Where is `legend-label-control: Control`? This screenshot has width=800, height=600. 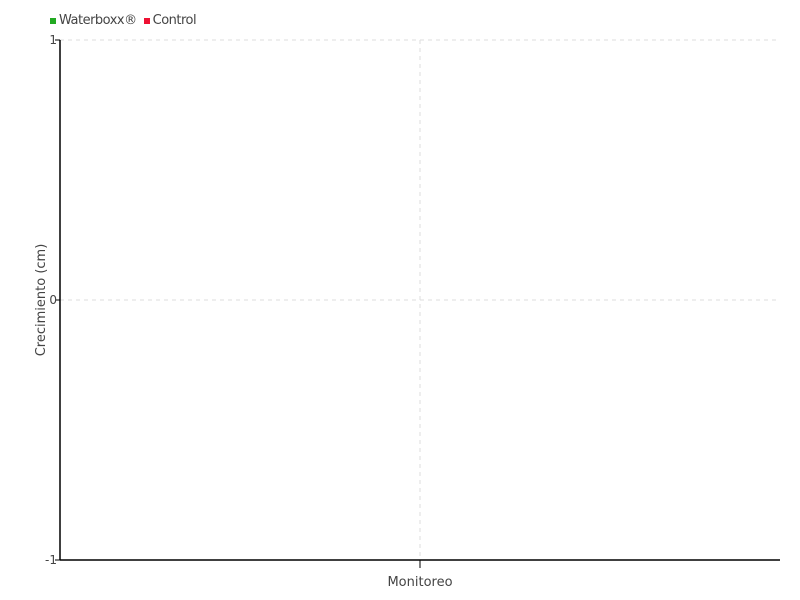
legend-label-control: Control is located at coordinates (174, 20).